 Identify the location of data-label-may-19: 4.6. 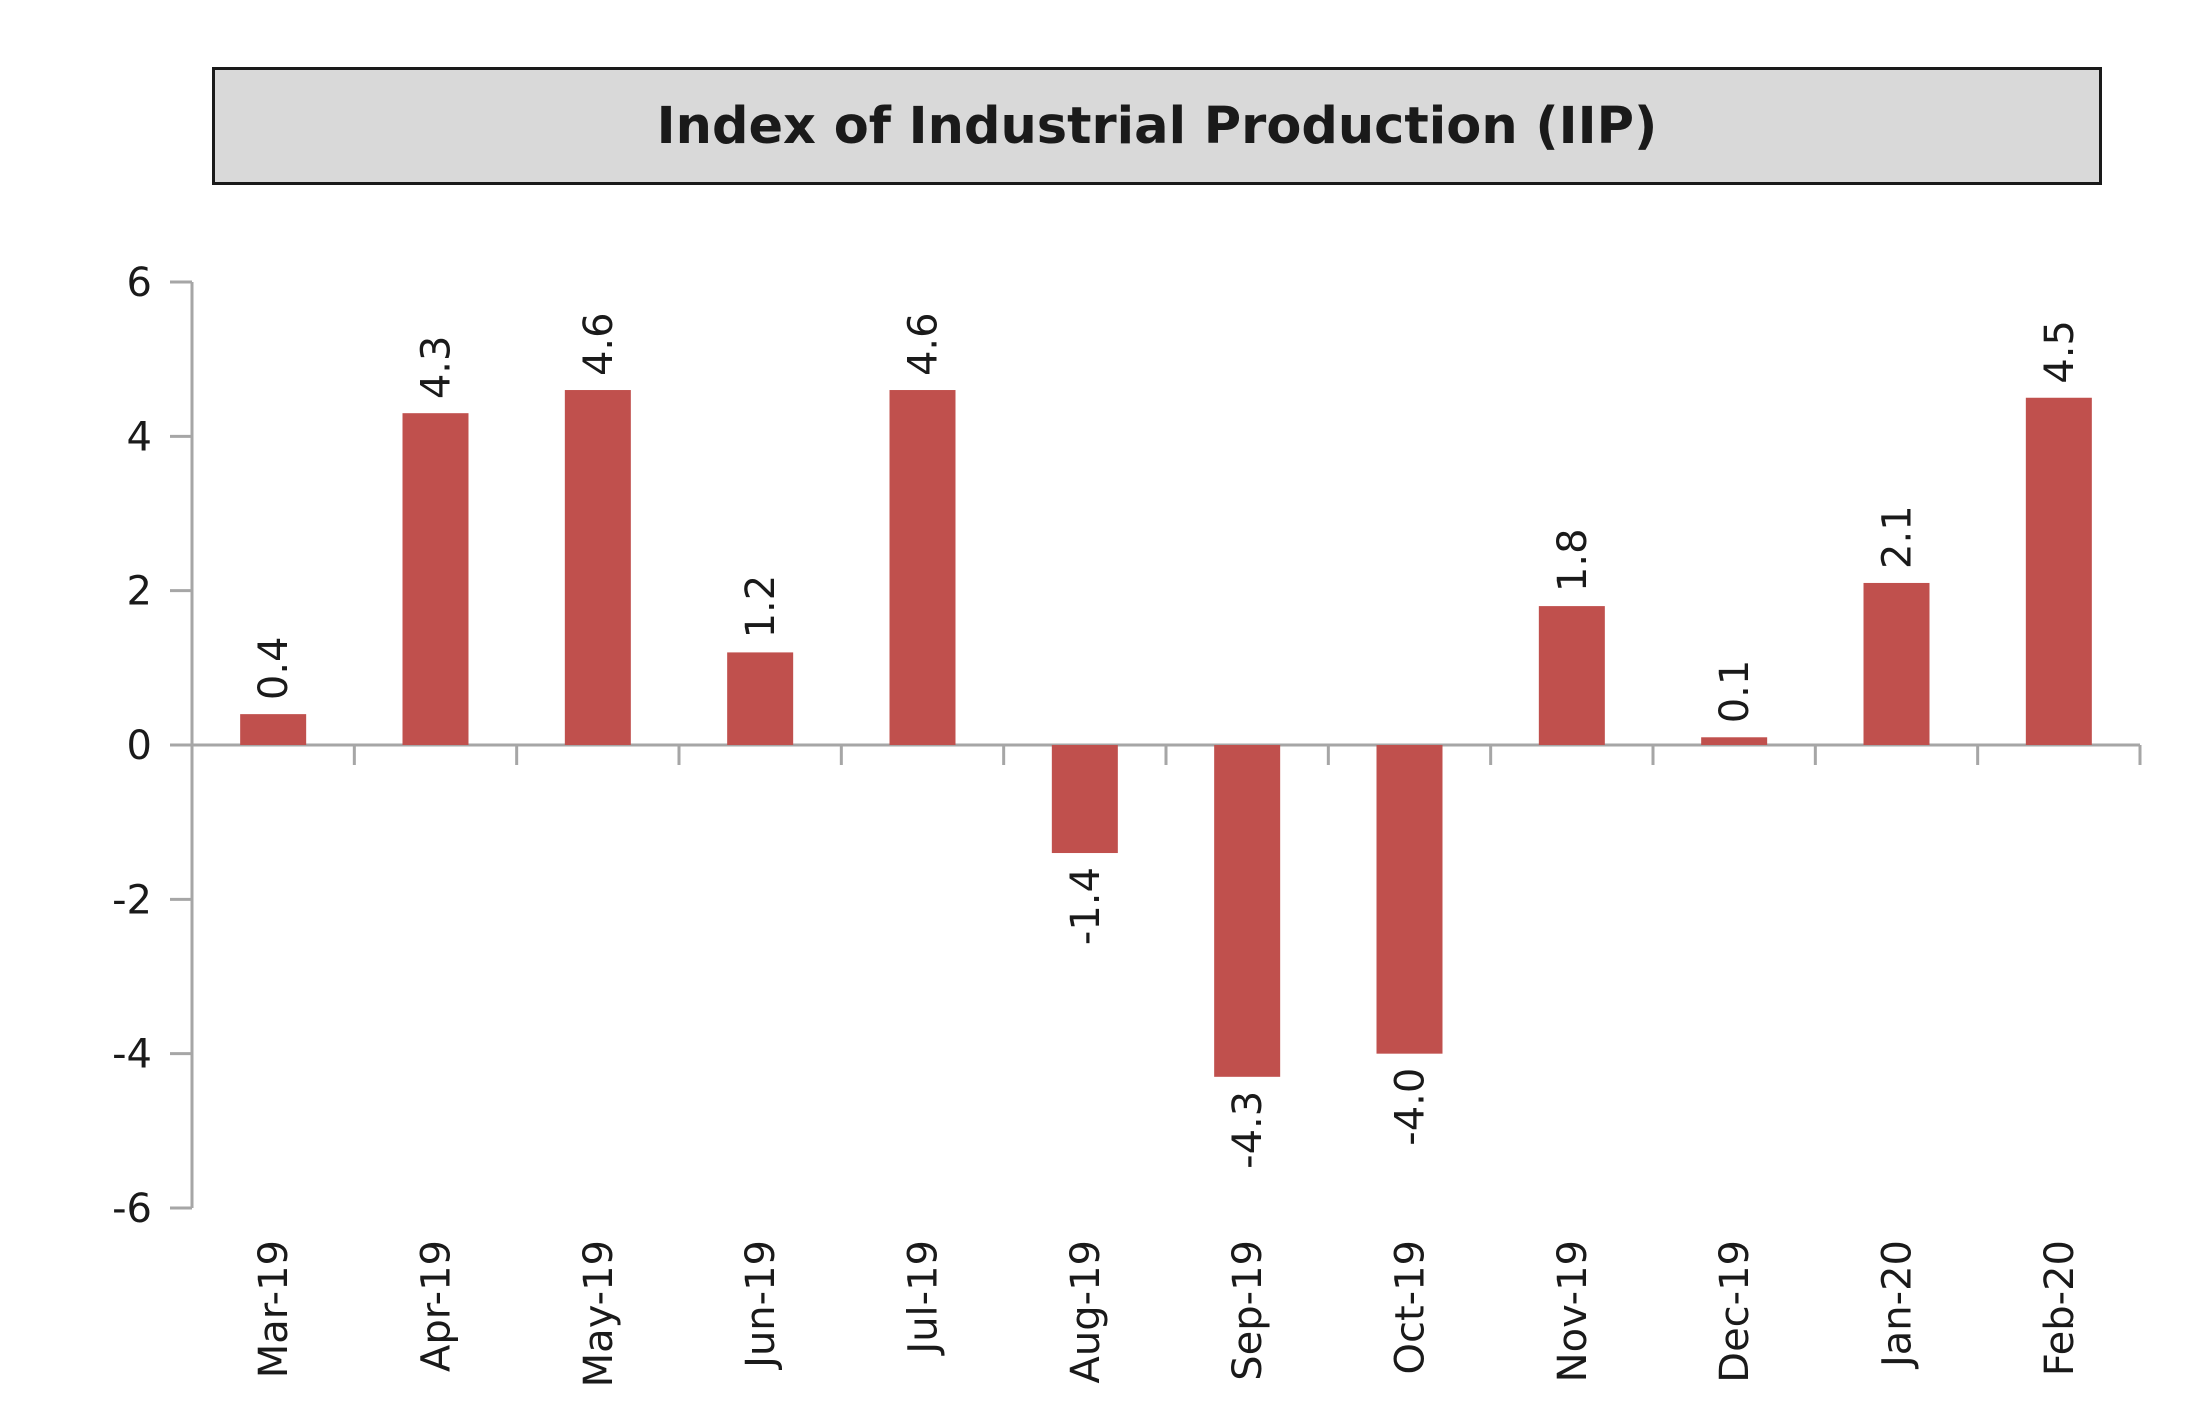
(599, 344).